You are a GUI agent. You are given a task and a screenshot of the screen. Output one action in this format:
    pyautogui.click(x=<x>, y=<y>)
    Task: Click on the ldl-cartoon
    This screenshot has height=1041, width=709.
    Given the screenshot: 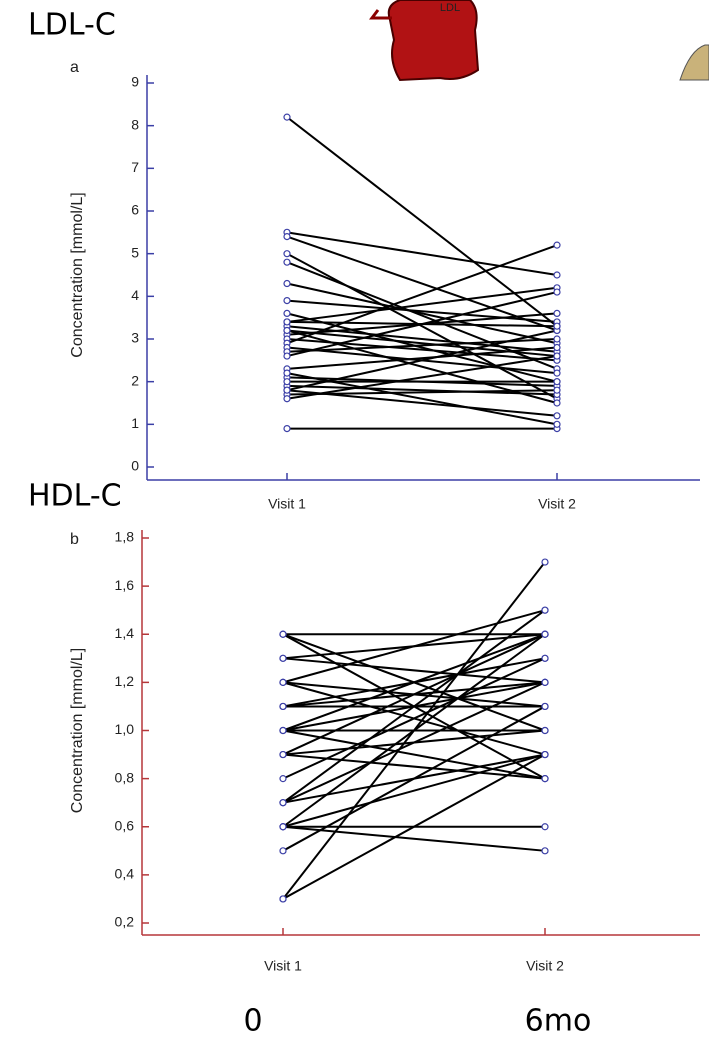 What is the action you would take?
    pyautogui.click(x=433, y=41)
    